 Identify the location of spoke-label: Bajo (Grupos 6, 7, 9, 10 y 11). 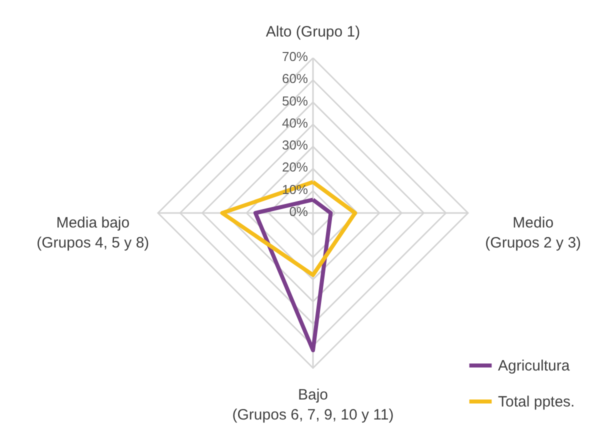
(313, 405).